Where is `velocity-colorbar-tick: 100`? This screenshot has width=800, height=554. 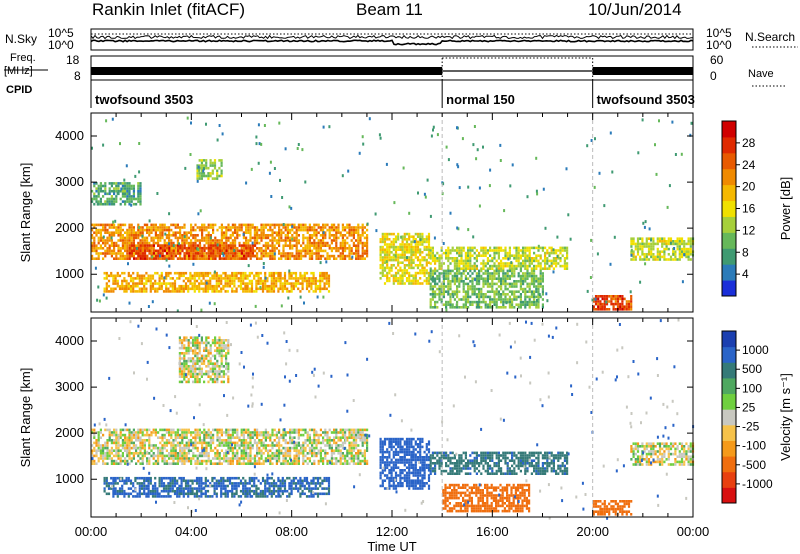 velocity-colorbar-tick: 100 is located at coordinates (752, 388).